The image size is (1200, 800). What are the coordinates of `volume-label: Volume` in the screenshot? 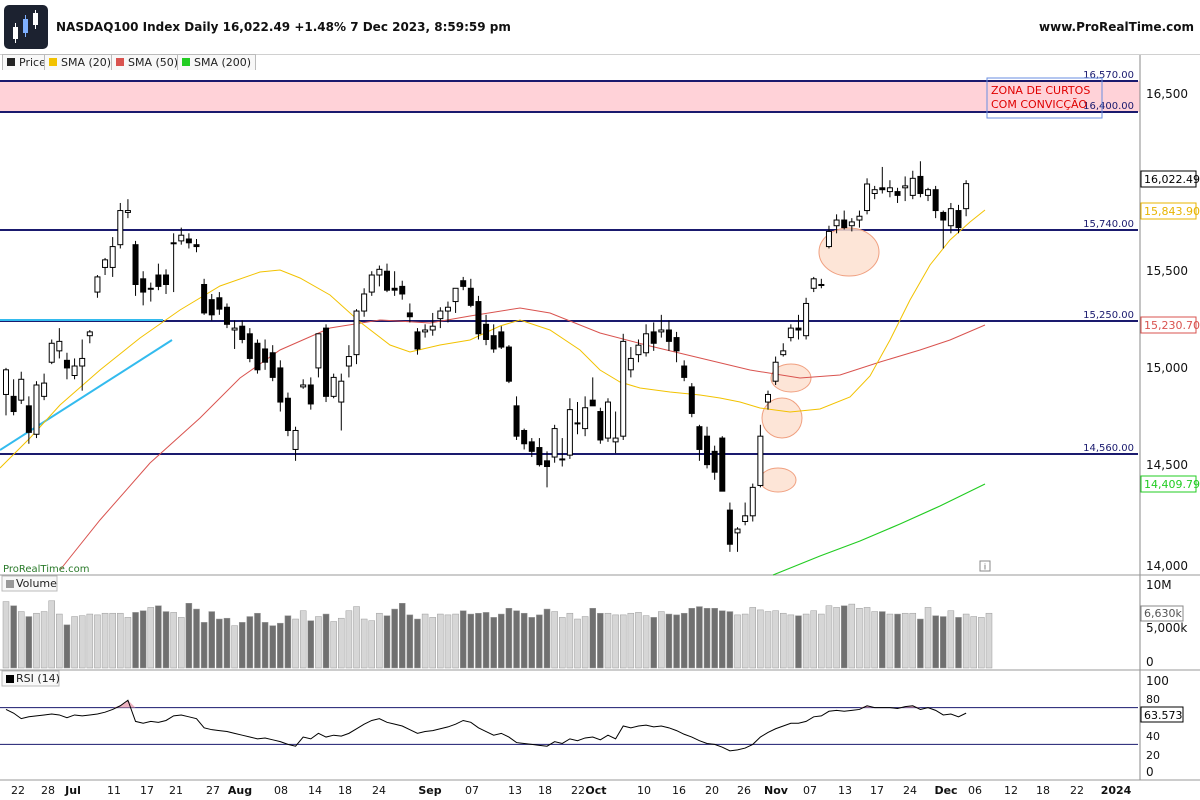 It's located at (36, 583).